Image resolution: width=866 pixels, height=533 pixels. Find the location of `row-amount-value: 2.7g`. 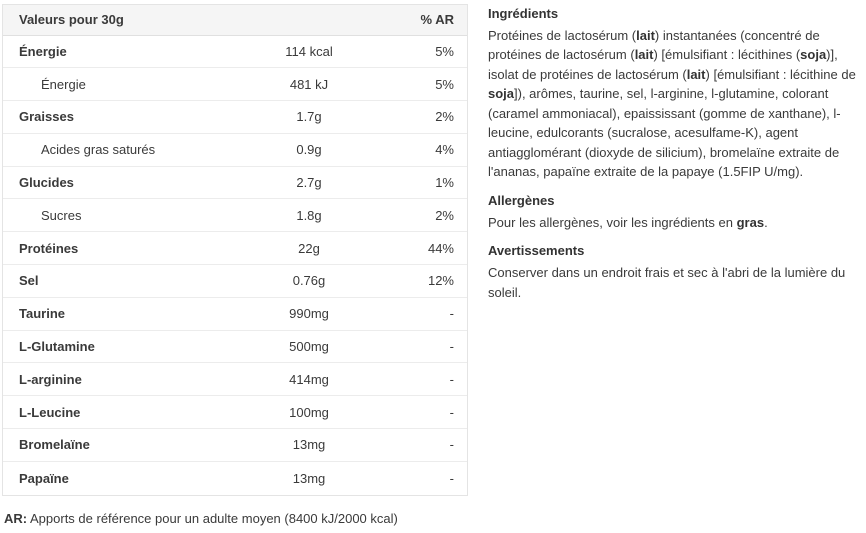

row-amount-value: 2.7g is located at coordinates (309, 183).